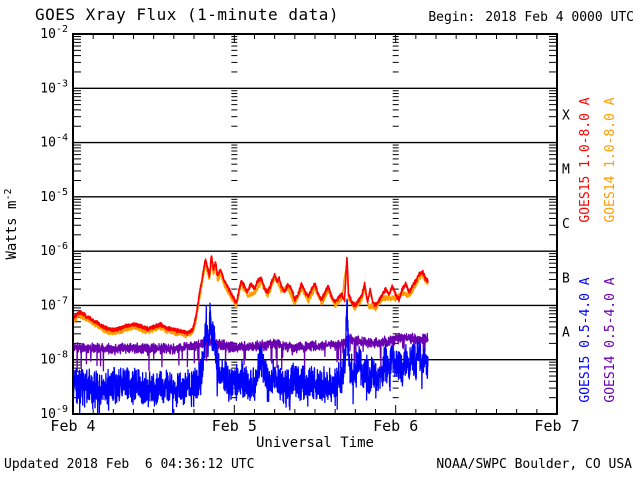  I want to click on svg-text: Feb 4, so click(72, 426).